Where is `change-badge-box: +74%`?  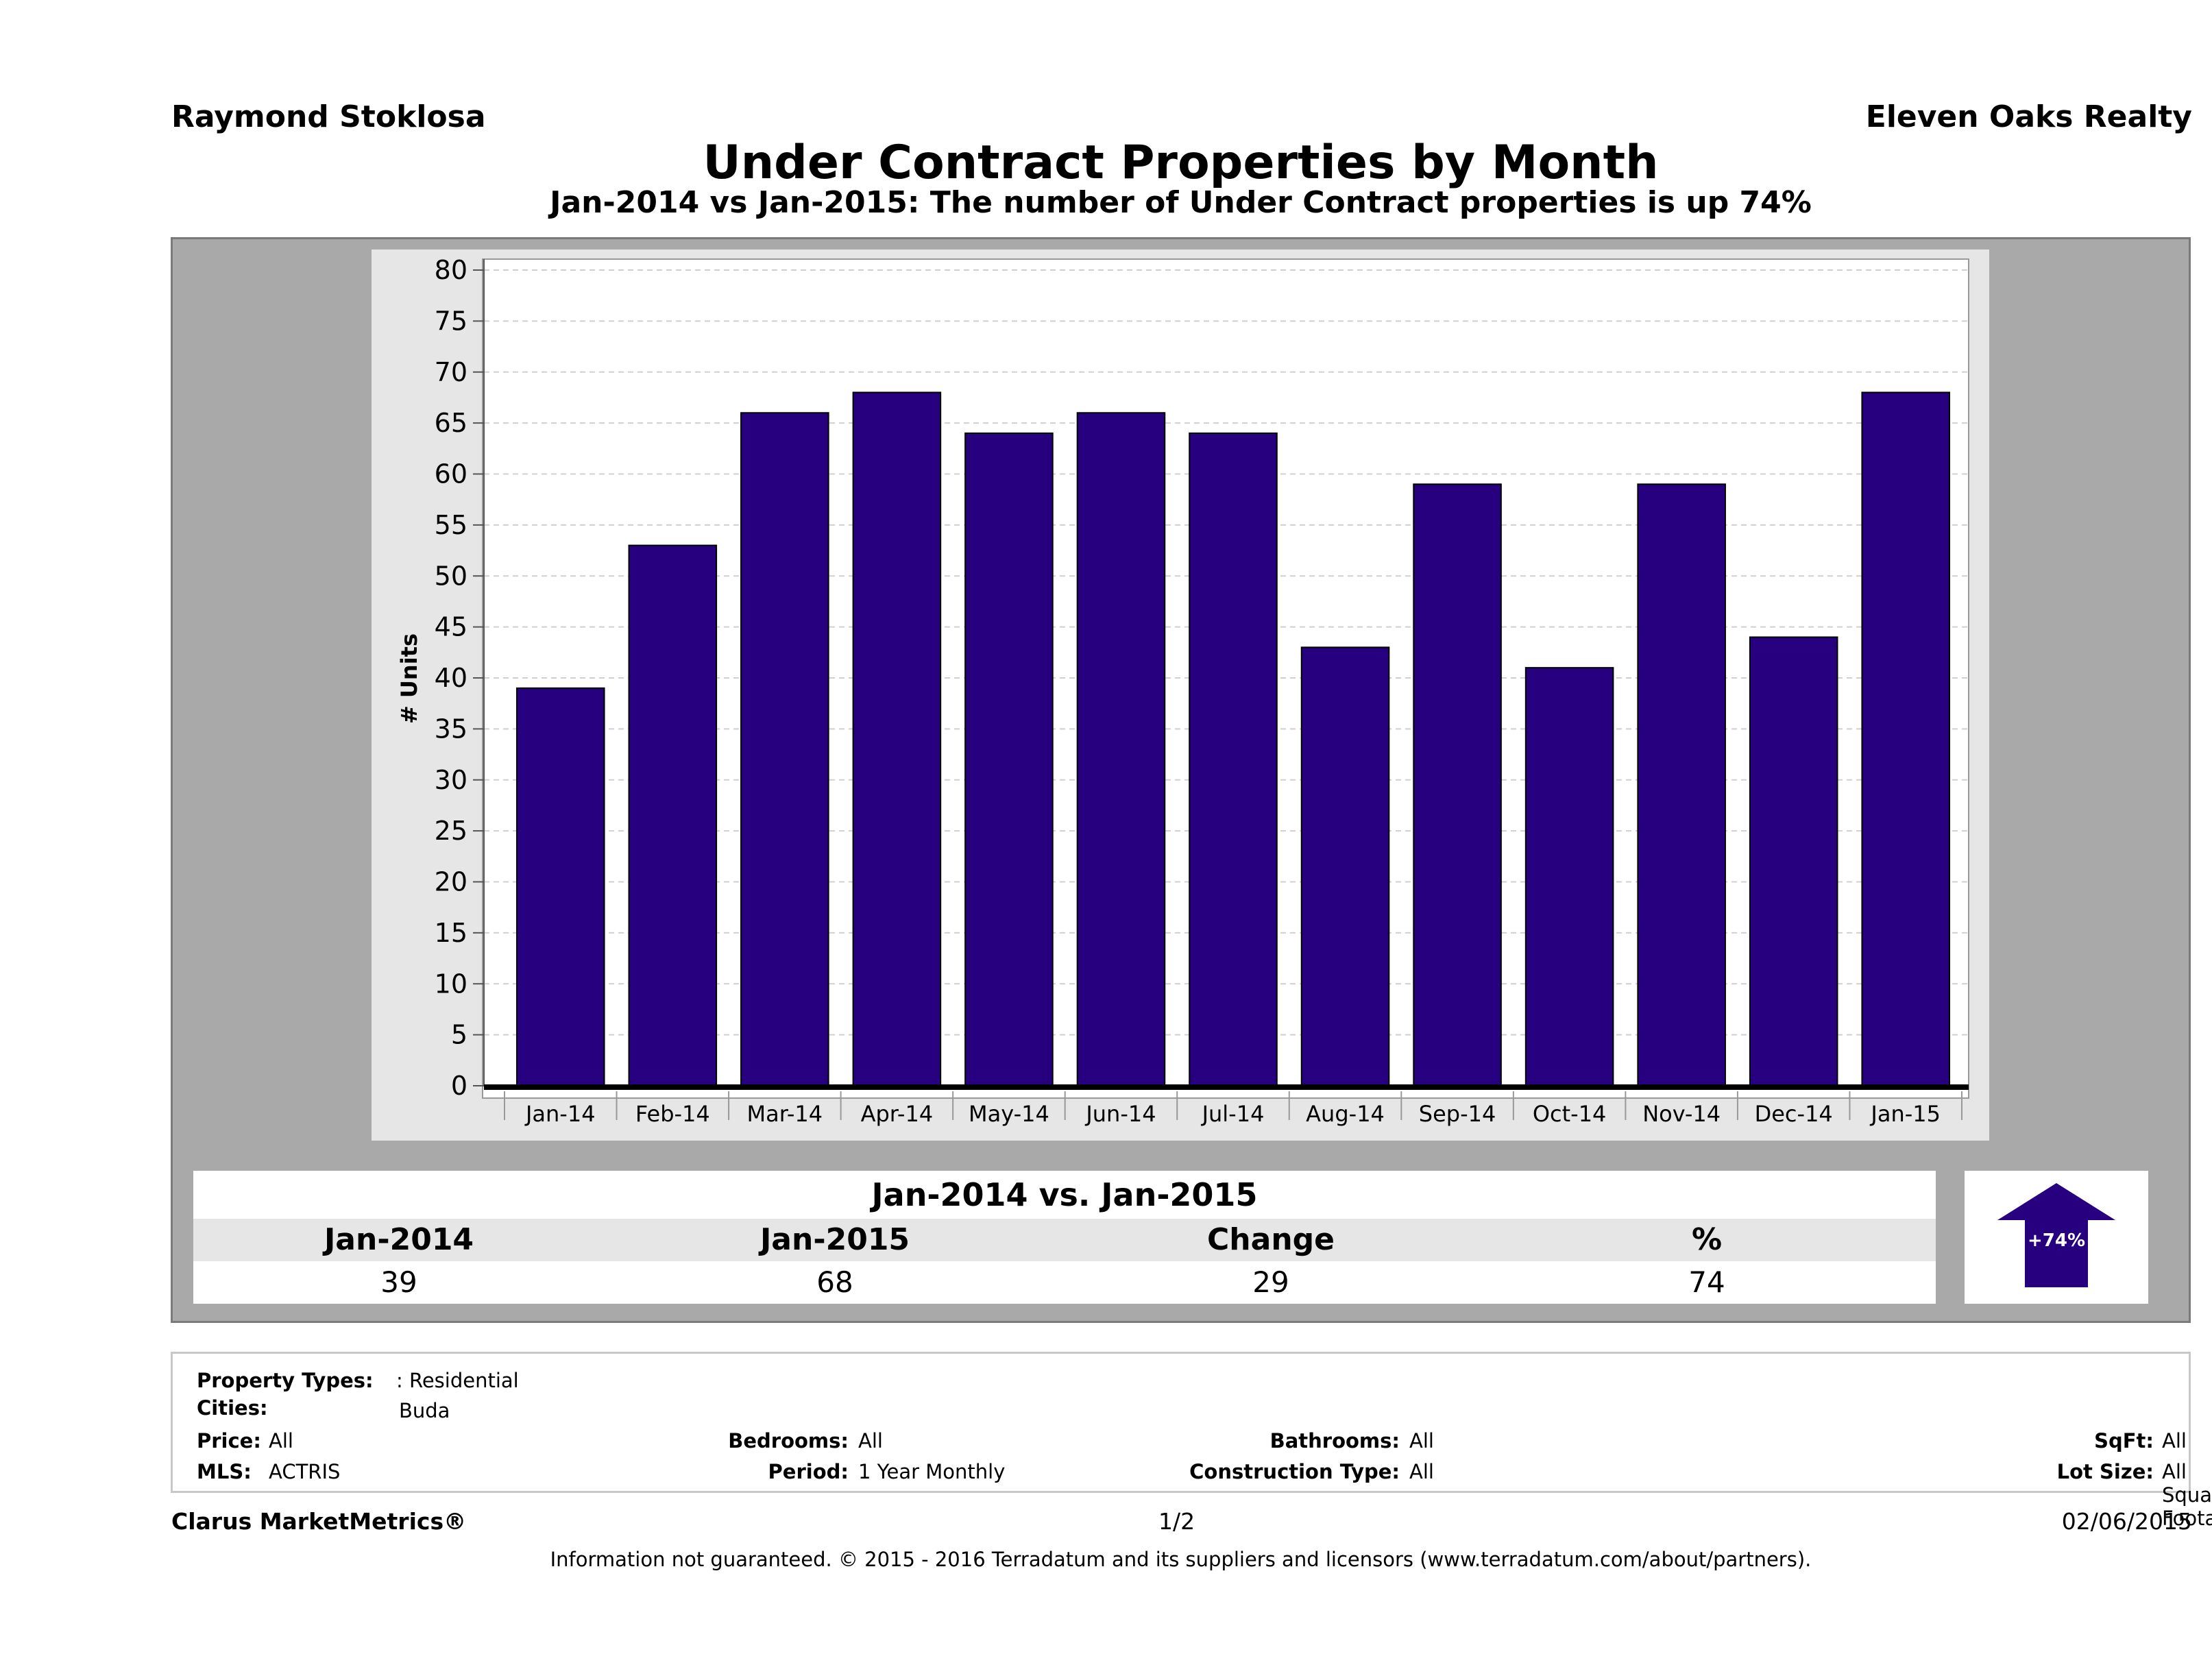
change-badge-box: +74% is located at coordinates (2056, 1237).